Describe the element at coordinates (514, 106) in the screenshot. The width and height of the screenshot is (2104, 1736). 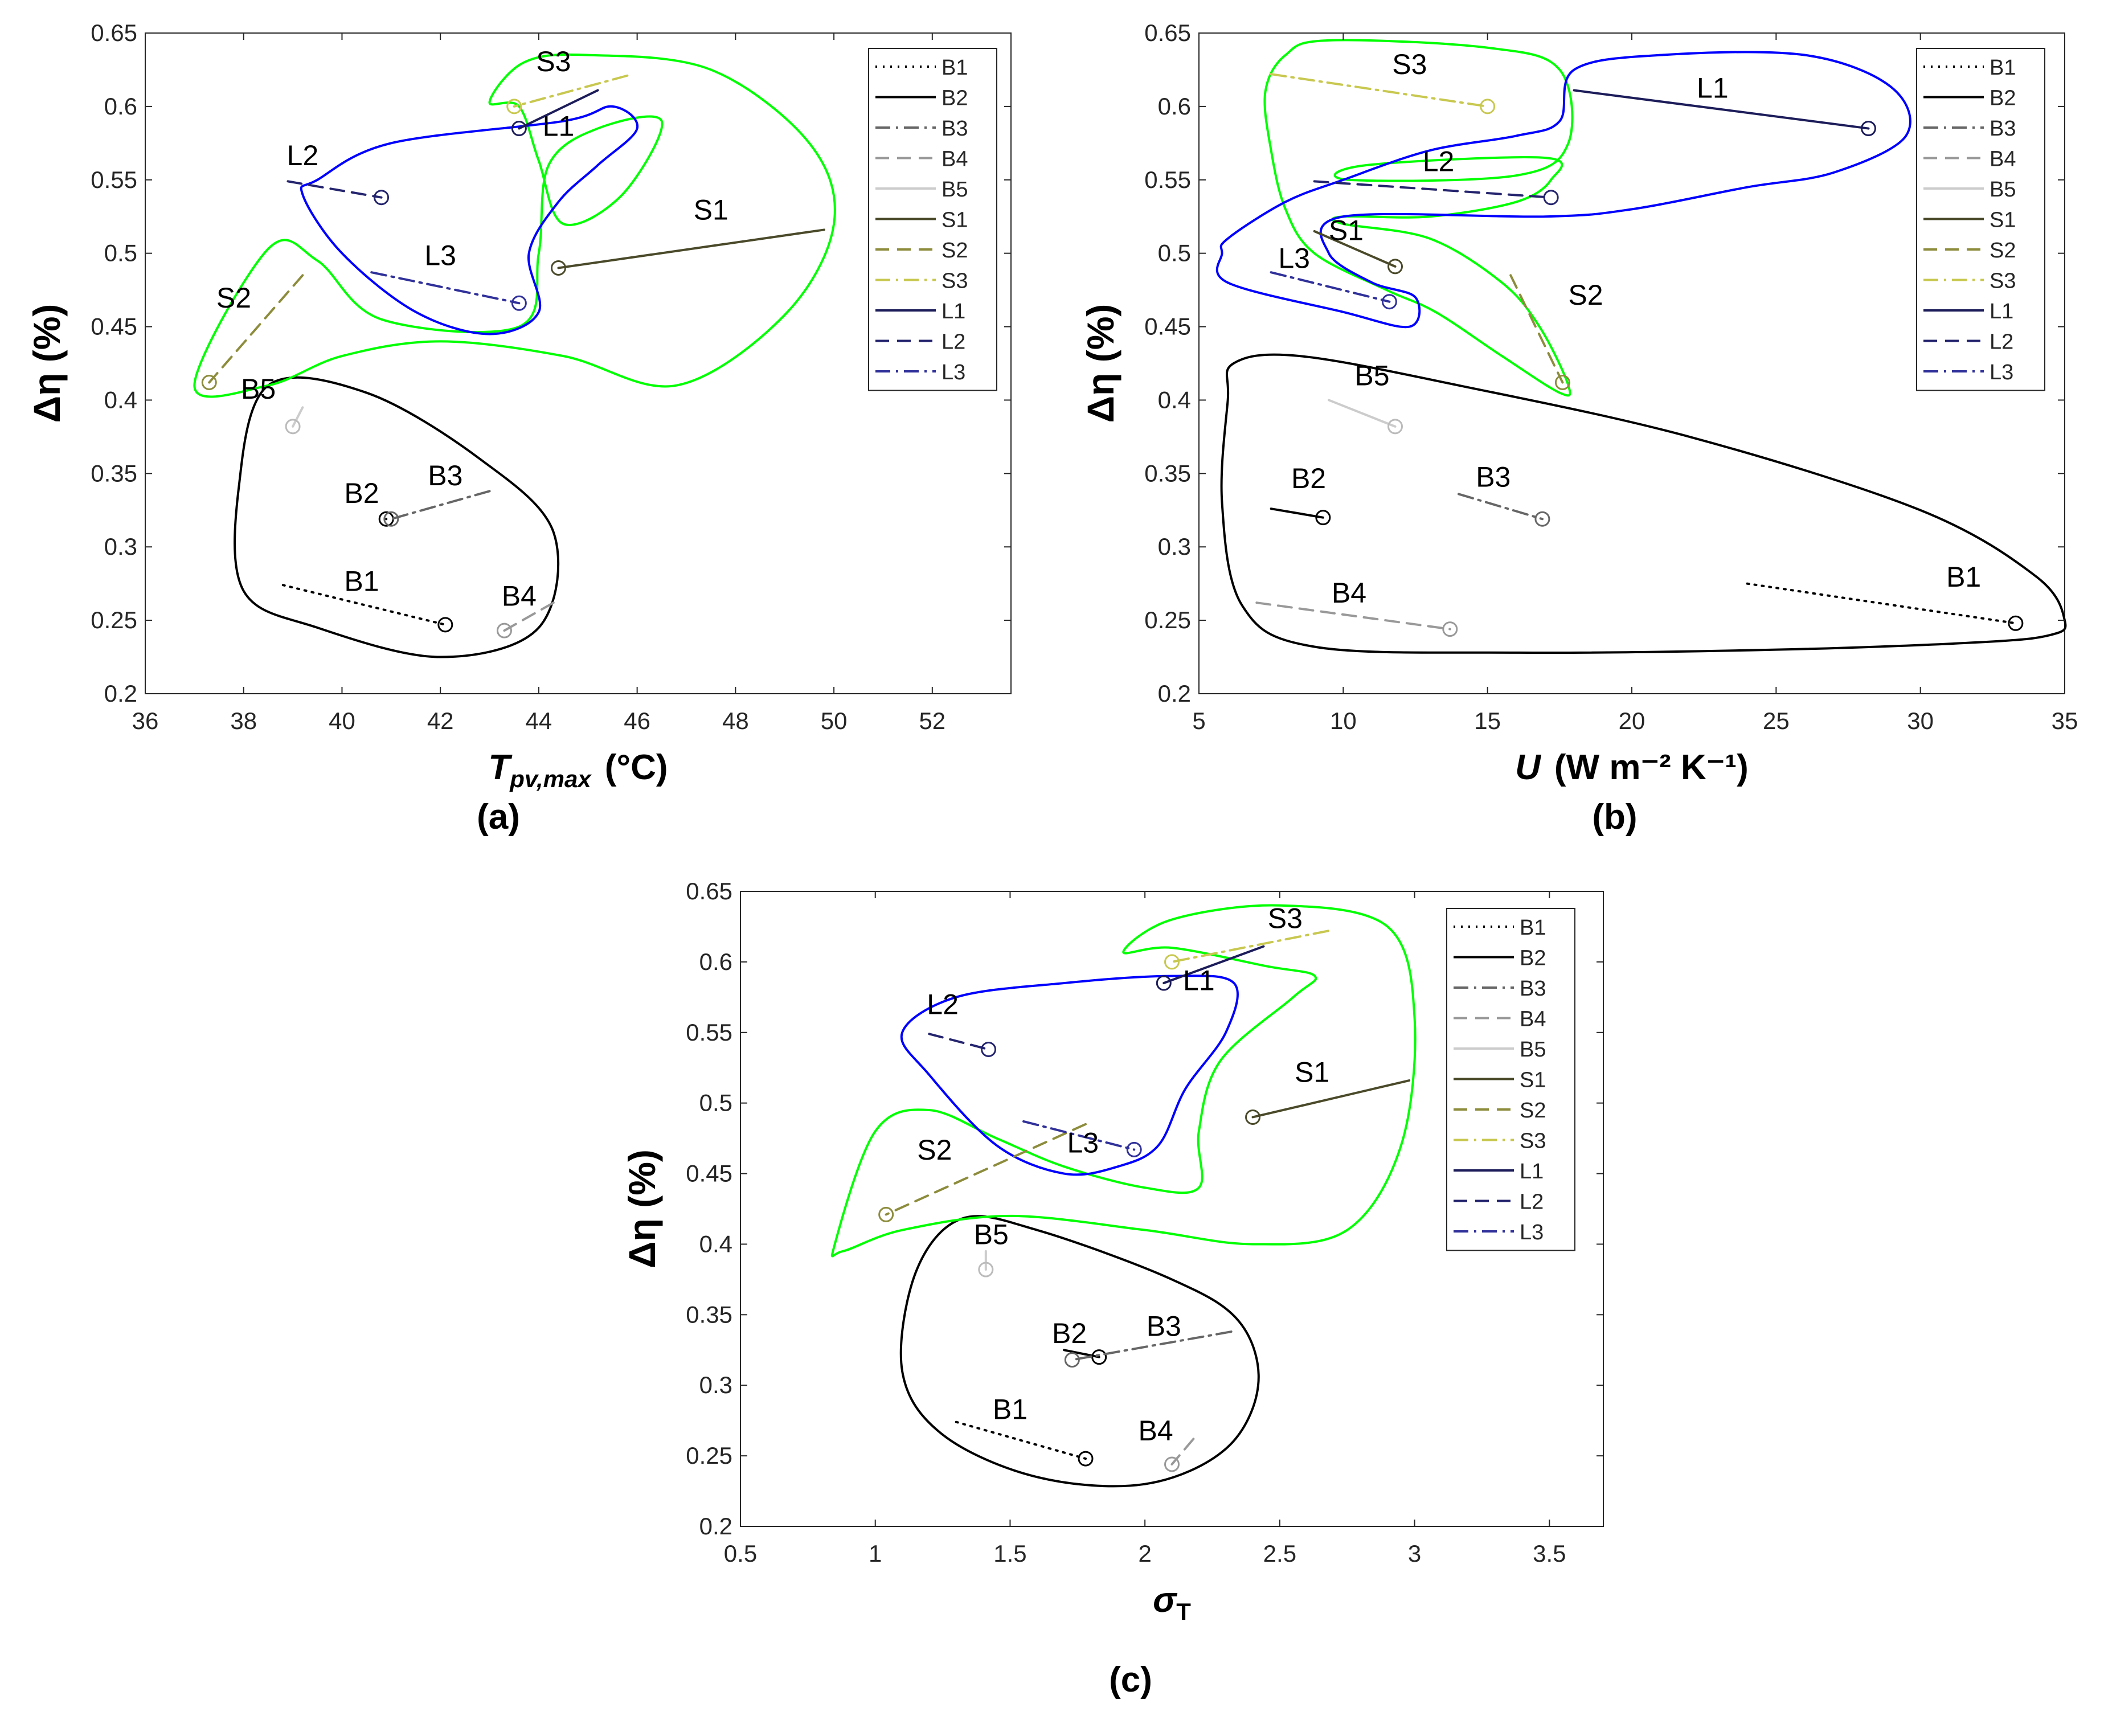
I see `series-marker-S3` at that location.